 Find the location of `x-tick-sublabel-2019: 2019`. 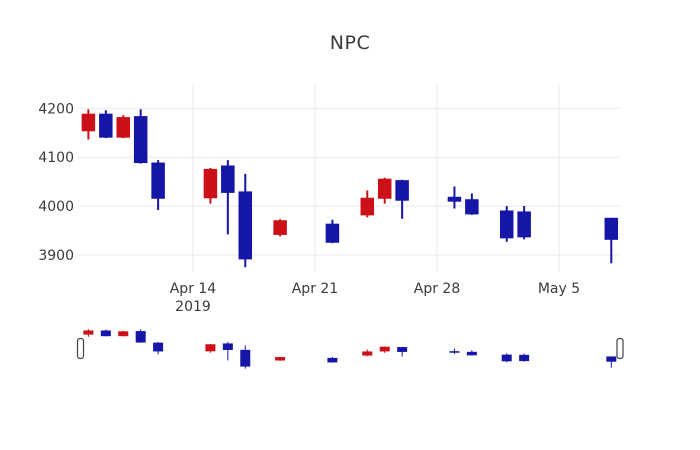

x-tick-sublabel-2019: 2019 is located at coordinates (193, 307).